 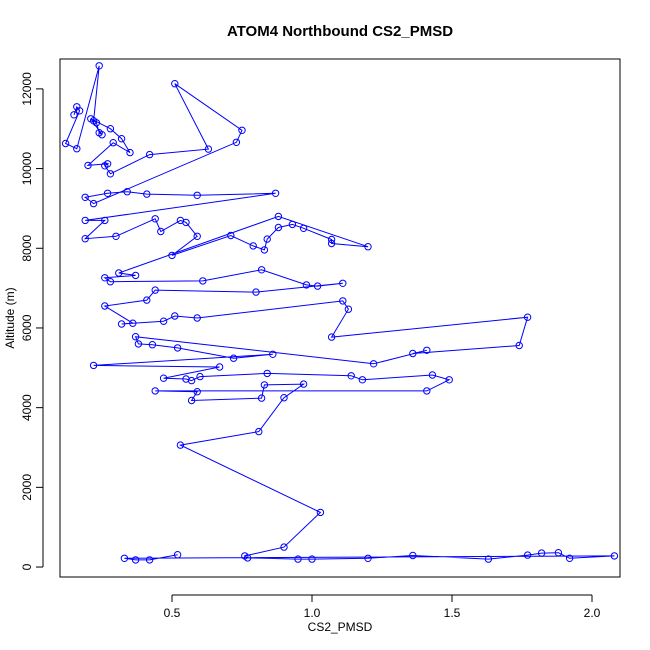 What do you see at coordinates (340, 627) in the screenshot?
I see `x-axis-label: CS2_PMSD` at bounding box center [340, 627].